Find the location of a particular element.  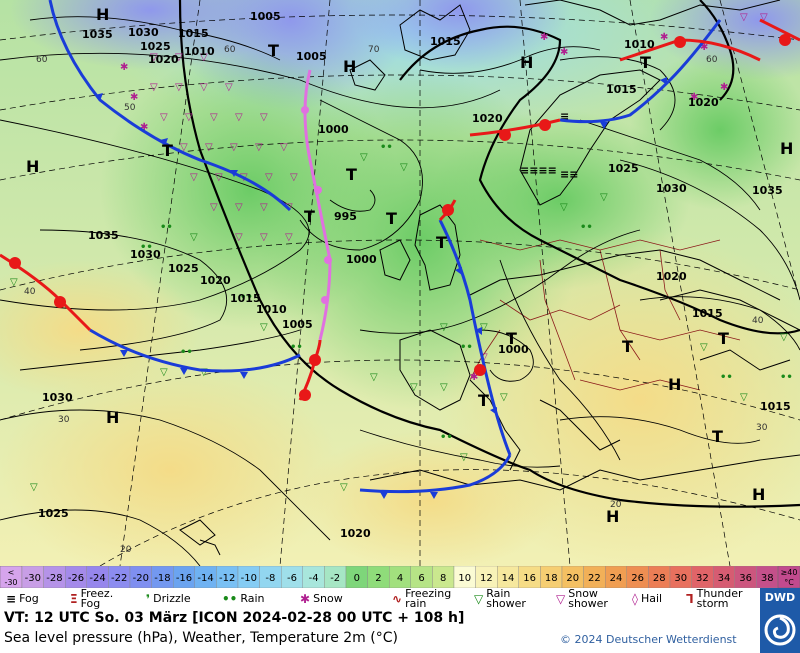

colorbar-tick-label: 0 is located at coordinates (357, 578).